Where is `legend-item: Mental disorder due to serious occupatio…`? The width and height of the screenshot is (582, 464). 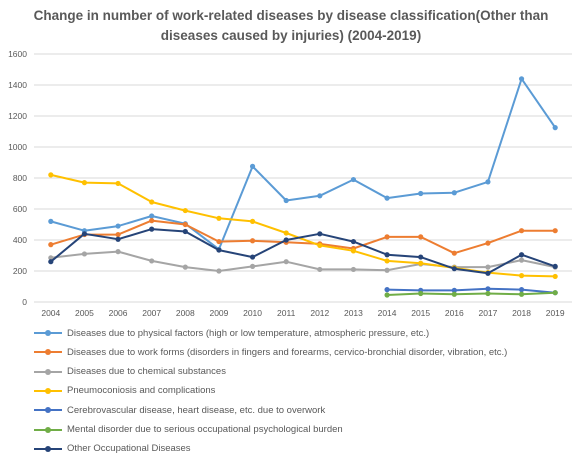 legend-item: Mental disorder due to serious occupatio… is located at coordinates (188, 430).